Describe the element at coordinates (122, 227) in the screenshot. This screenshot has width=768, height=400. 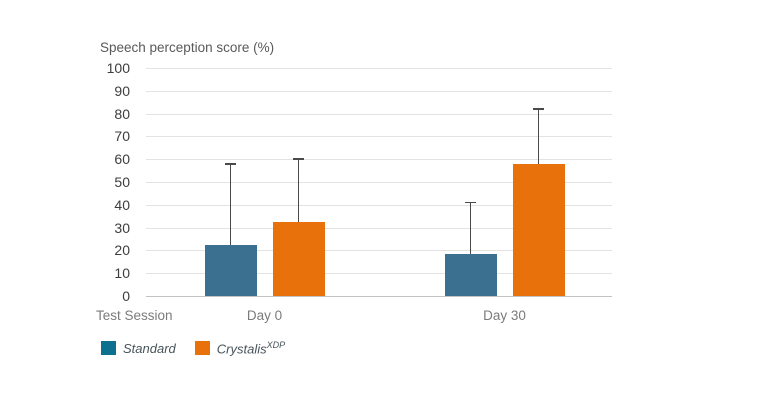
I see `y-tick-label: 30` at that location.